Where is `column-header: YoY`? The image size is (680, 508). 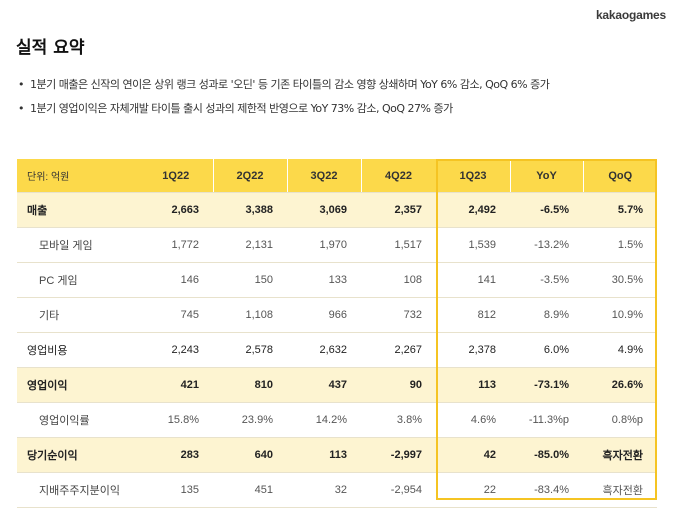 column-header: YoY is located at coordinates (546, 176).